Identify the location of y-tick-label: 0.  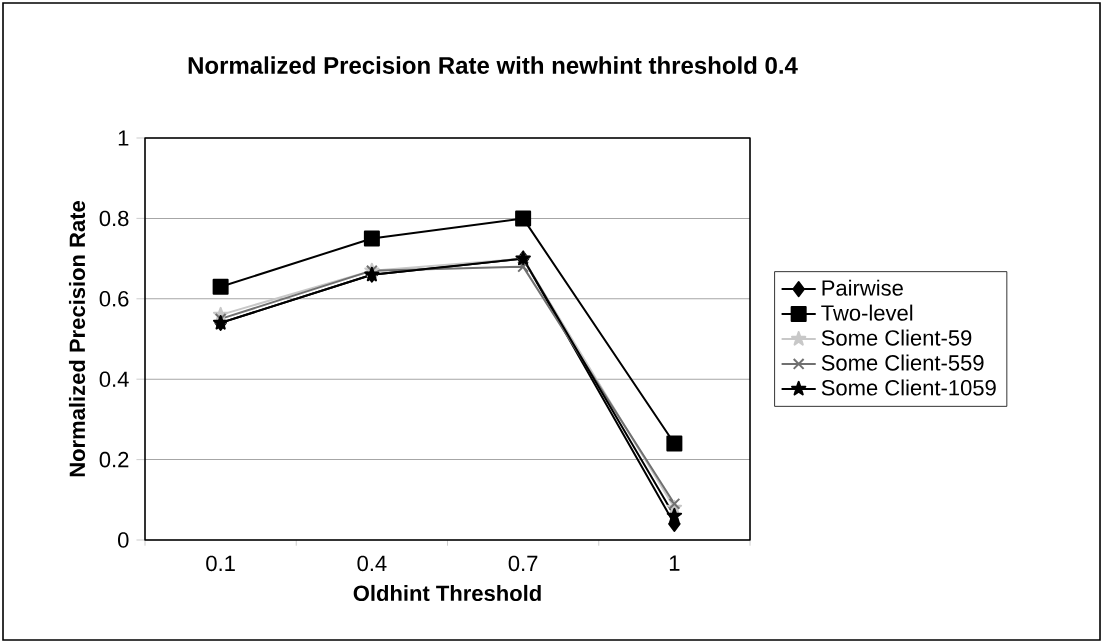
(123, 540).